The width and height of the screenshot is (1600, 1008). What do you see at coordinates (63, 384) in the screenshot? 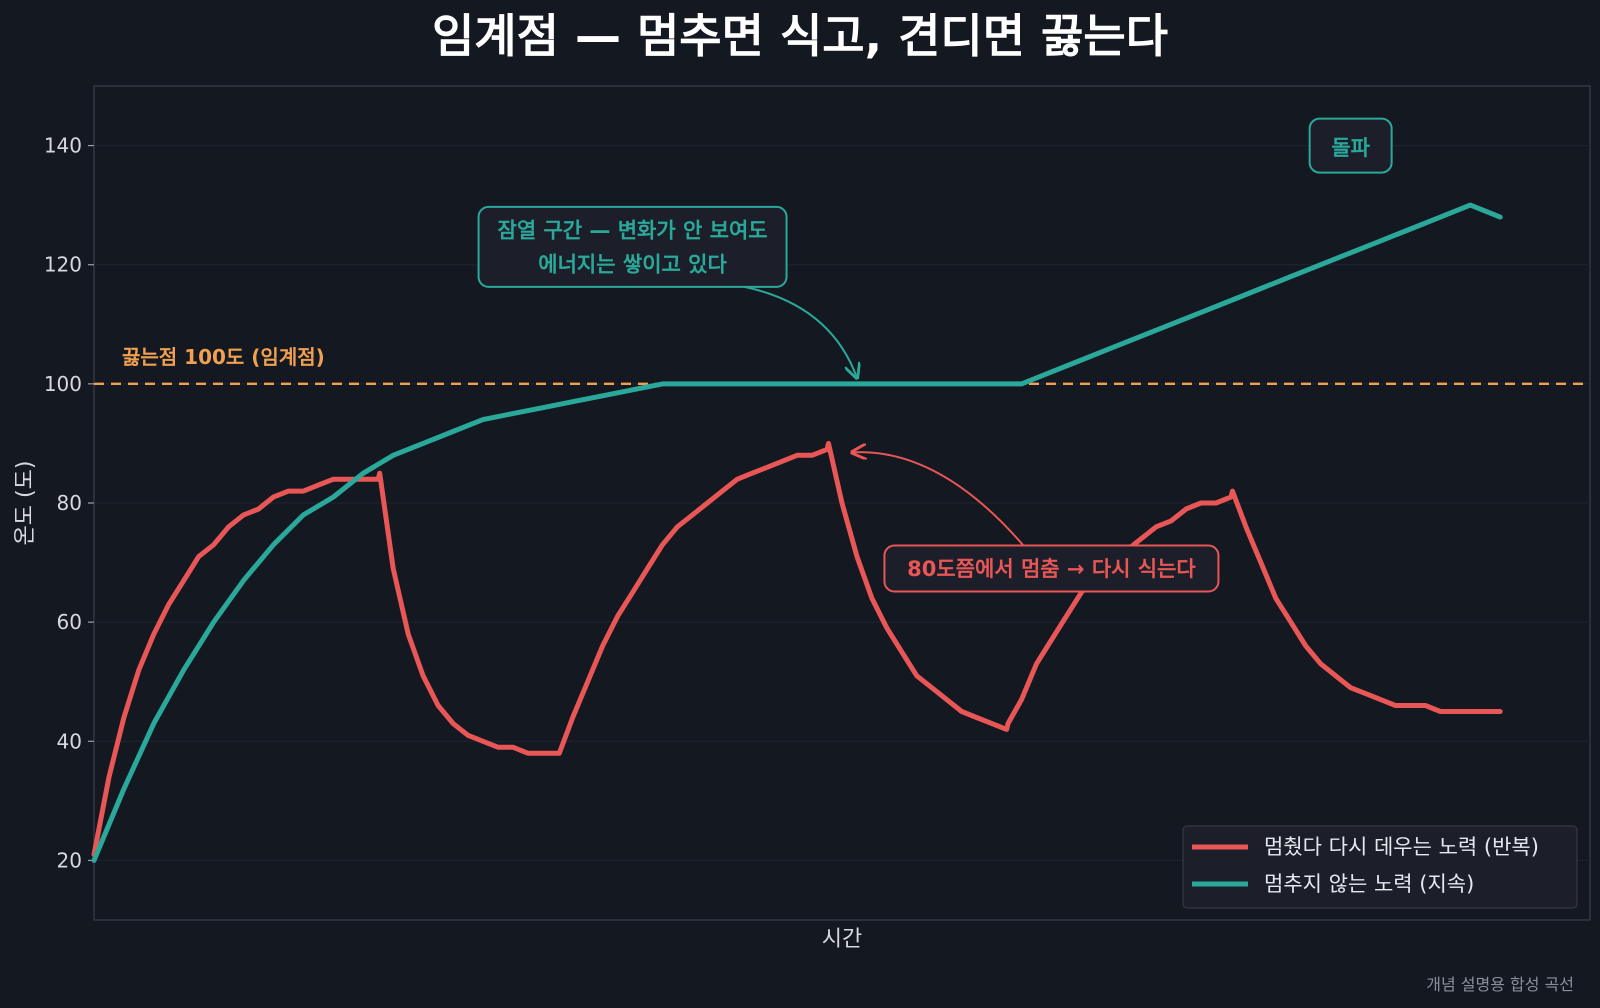
I see `y-tick-label: 100` at bounding box center [63, 384].